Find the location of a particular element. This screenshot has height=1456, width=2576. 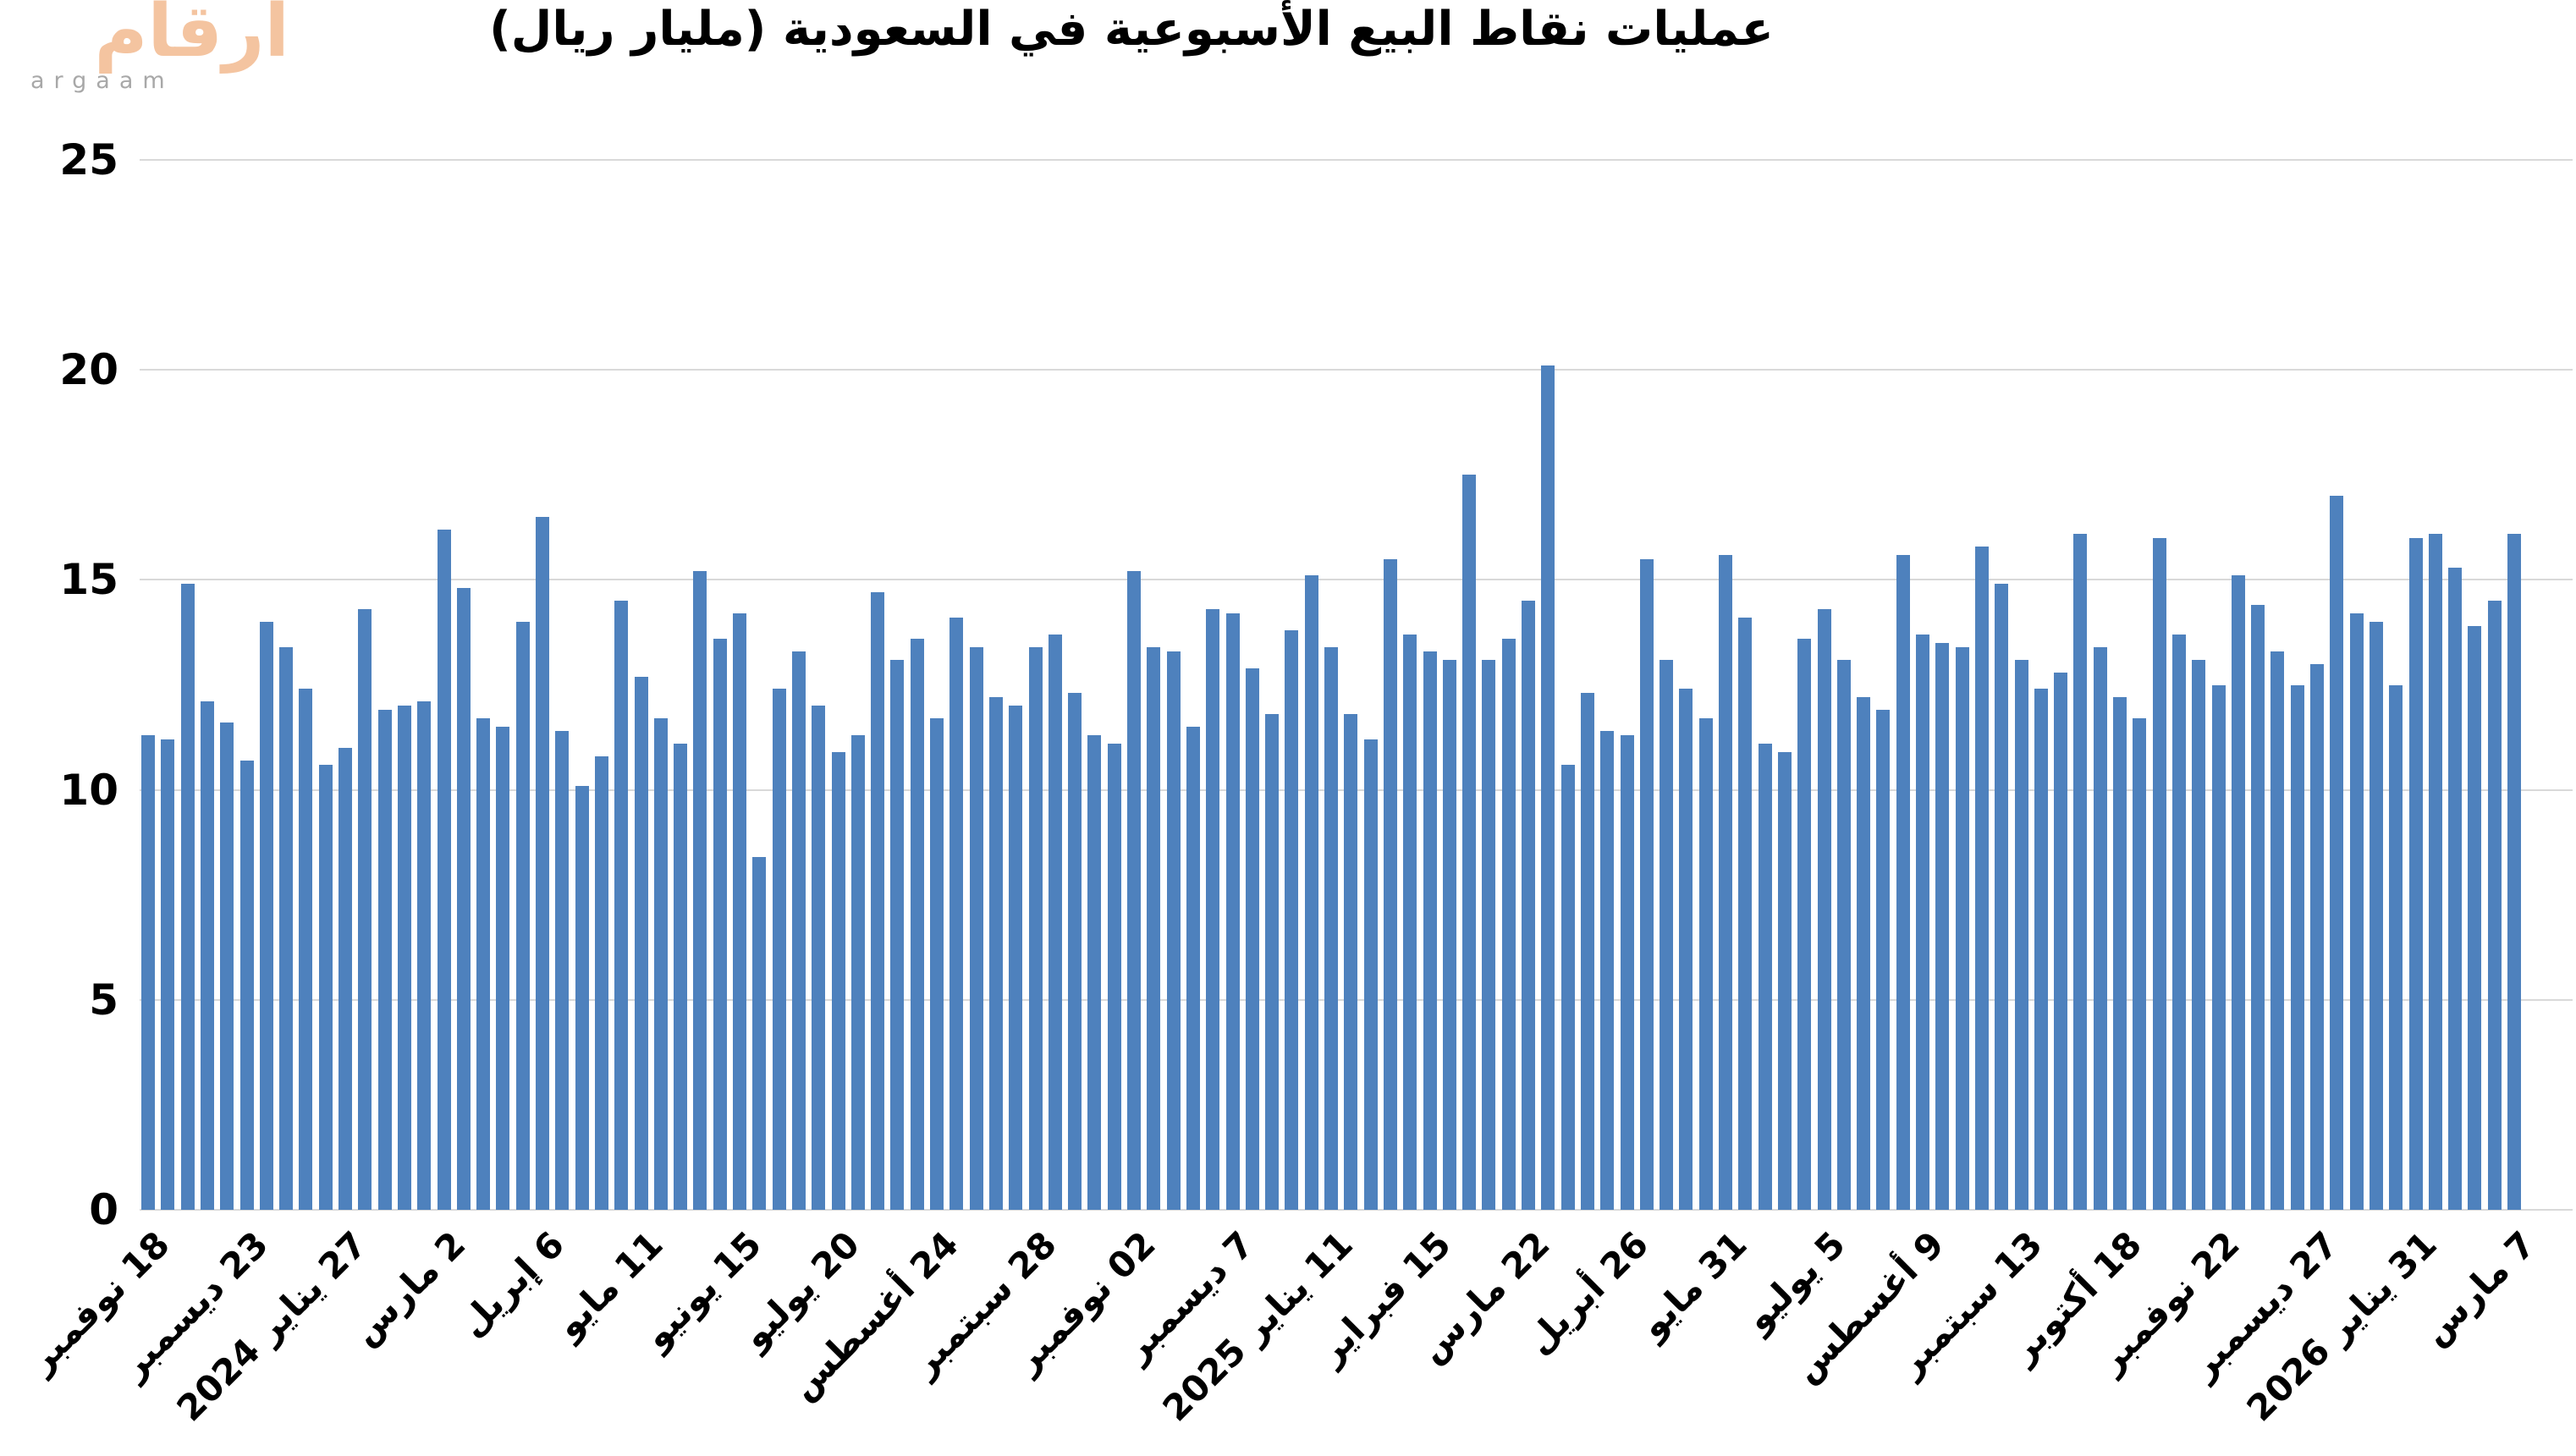

y-axis-label-25: 25 is located at coordinates (88, 159).